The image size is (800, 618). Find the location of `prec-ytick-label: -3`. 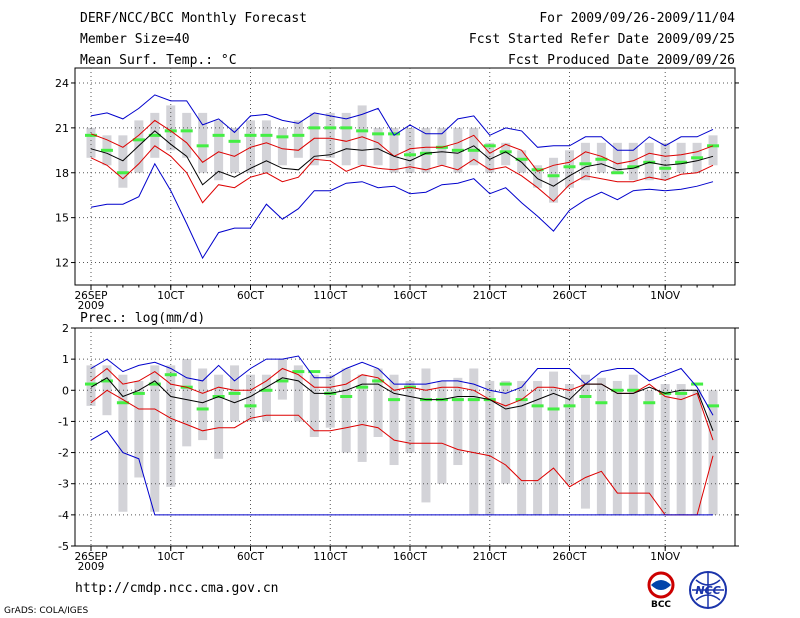

prec-ytick-label: -3 is located at coordinates (63, 484).